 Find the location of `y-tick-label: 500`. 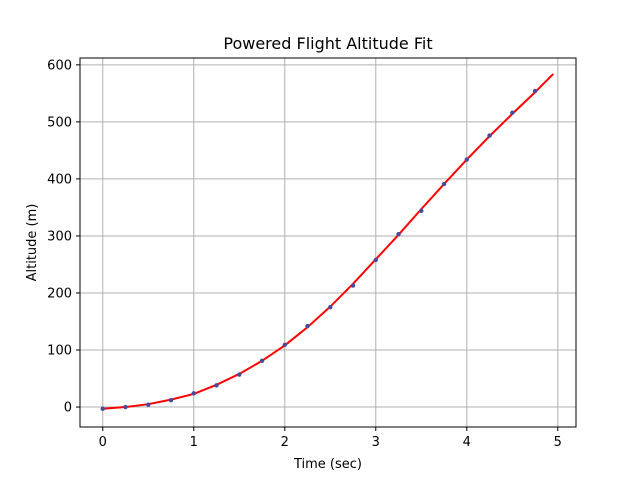

y-tick-label: 500 is located at coordinates (59, 122).